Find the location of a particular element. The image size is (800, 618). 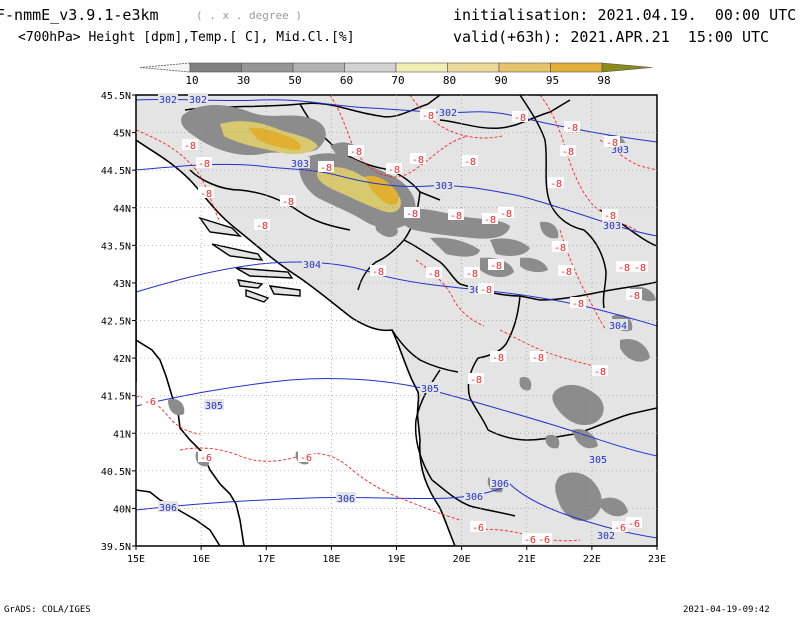

italy-coast is located at coordinates (190, 442).